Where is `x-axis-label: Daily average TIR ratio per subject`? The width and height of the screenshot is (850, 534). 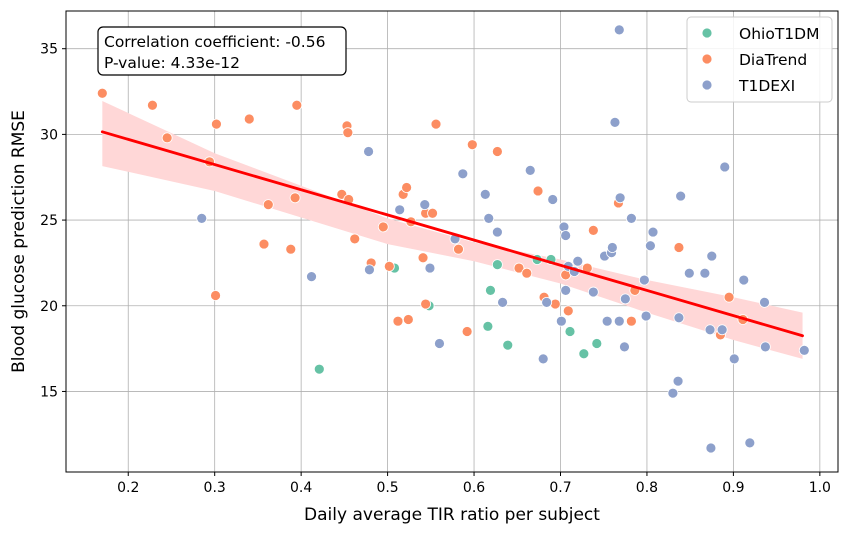 x-axis-label: Daily average TIR ratio per subject is located at coordinates (452, 515).